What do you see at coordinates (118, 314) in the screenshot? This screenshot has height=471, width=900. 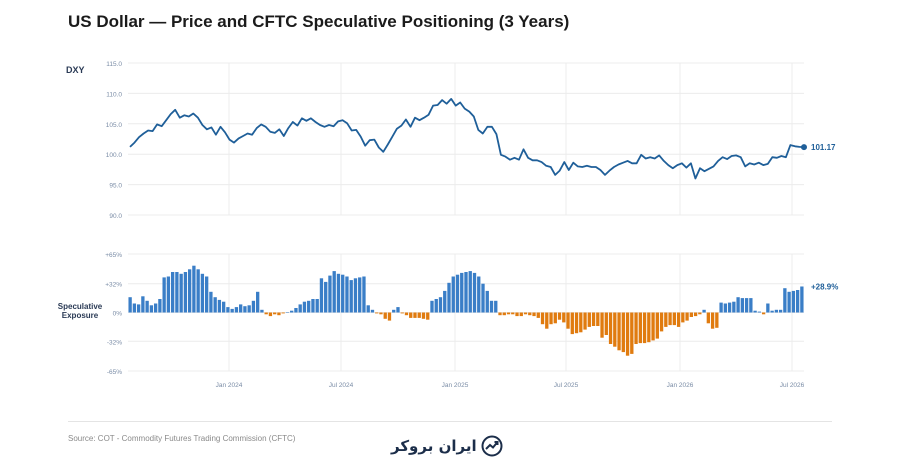 I see `positioning-y-tick-label: 0%` at bounding box center [118, 314].